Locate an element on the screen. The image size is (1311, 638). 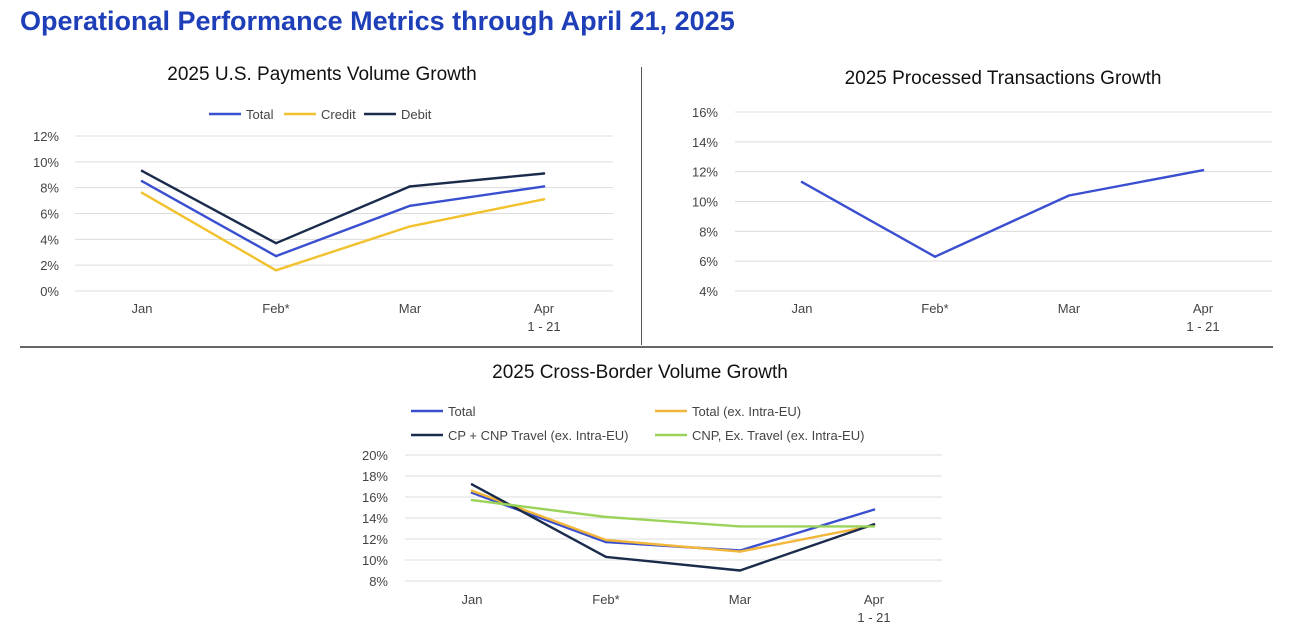
y-tick-label: 0% is located at coordinates (49, 291).